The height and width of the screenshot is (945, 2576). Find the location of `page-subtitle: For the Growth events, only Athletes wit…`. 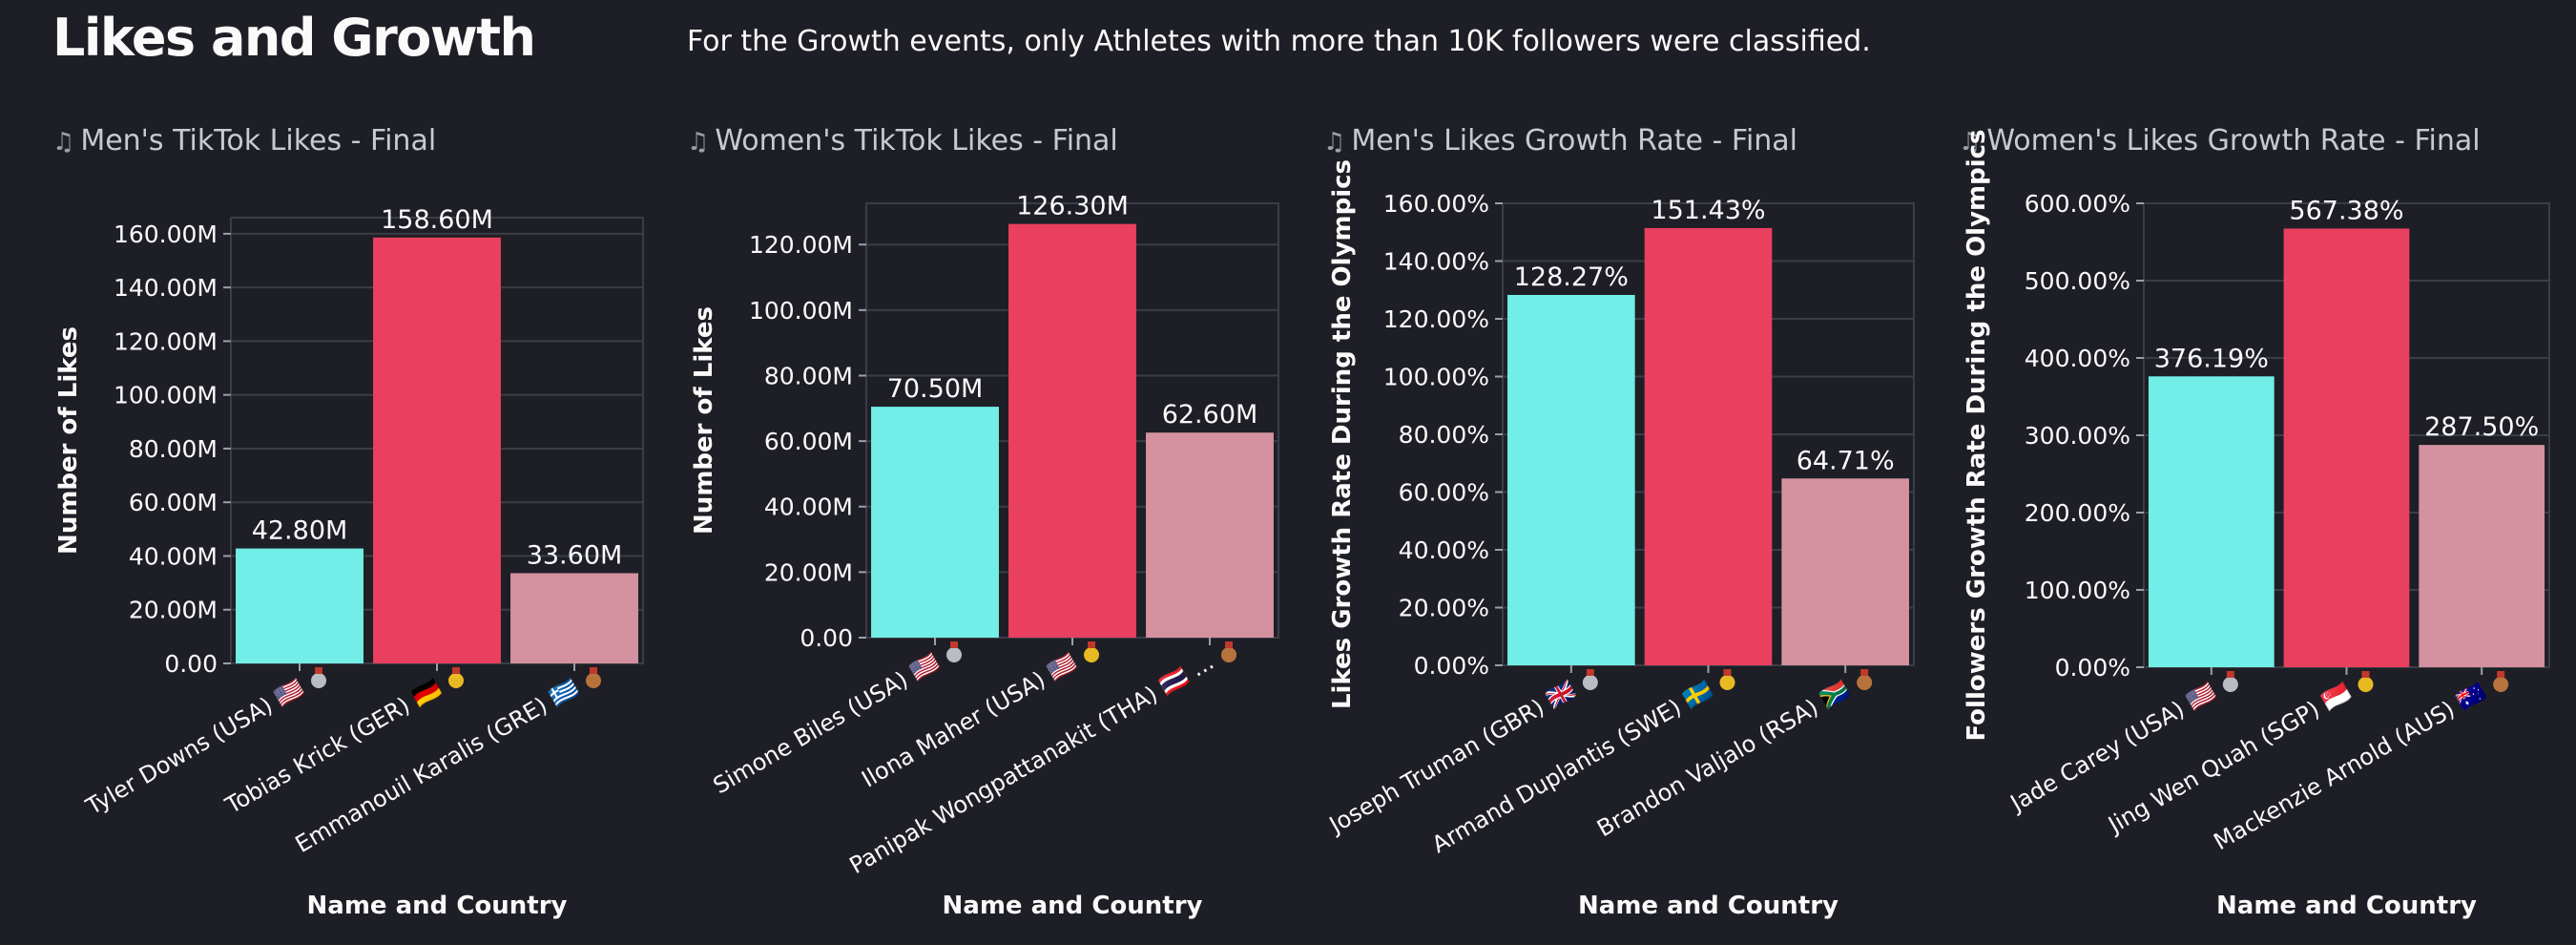

page-subtitle: For the Growth events, only Athletes wit… is located at coordinates (1279, 42).